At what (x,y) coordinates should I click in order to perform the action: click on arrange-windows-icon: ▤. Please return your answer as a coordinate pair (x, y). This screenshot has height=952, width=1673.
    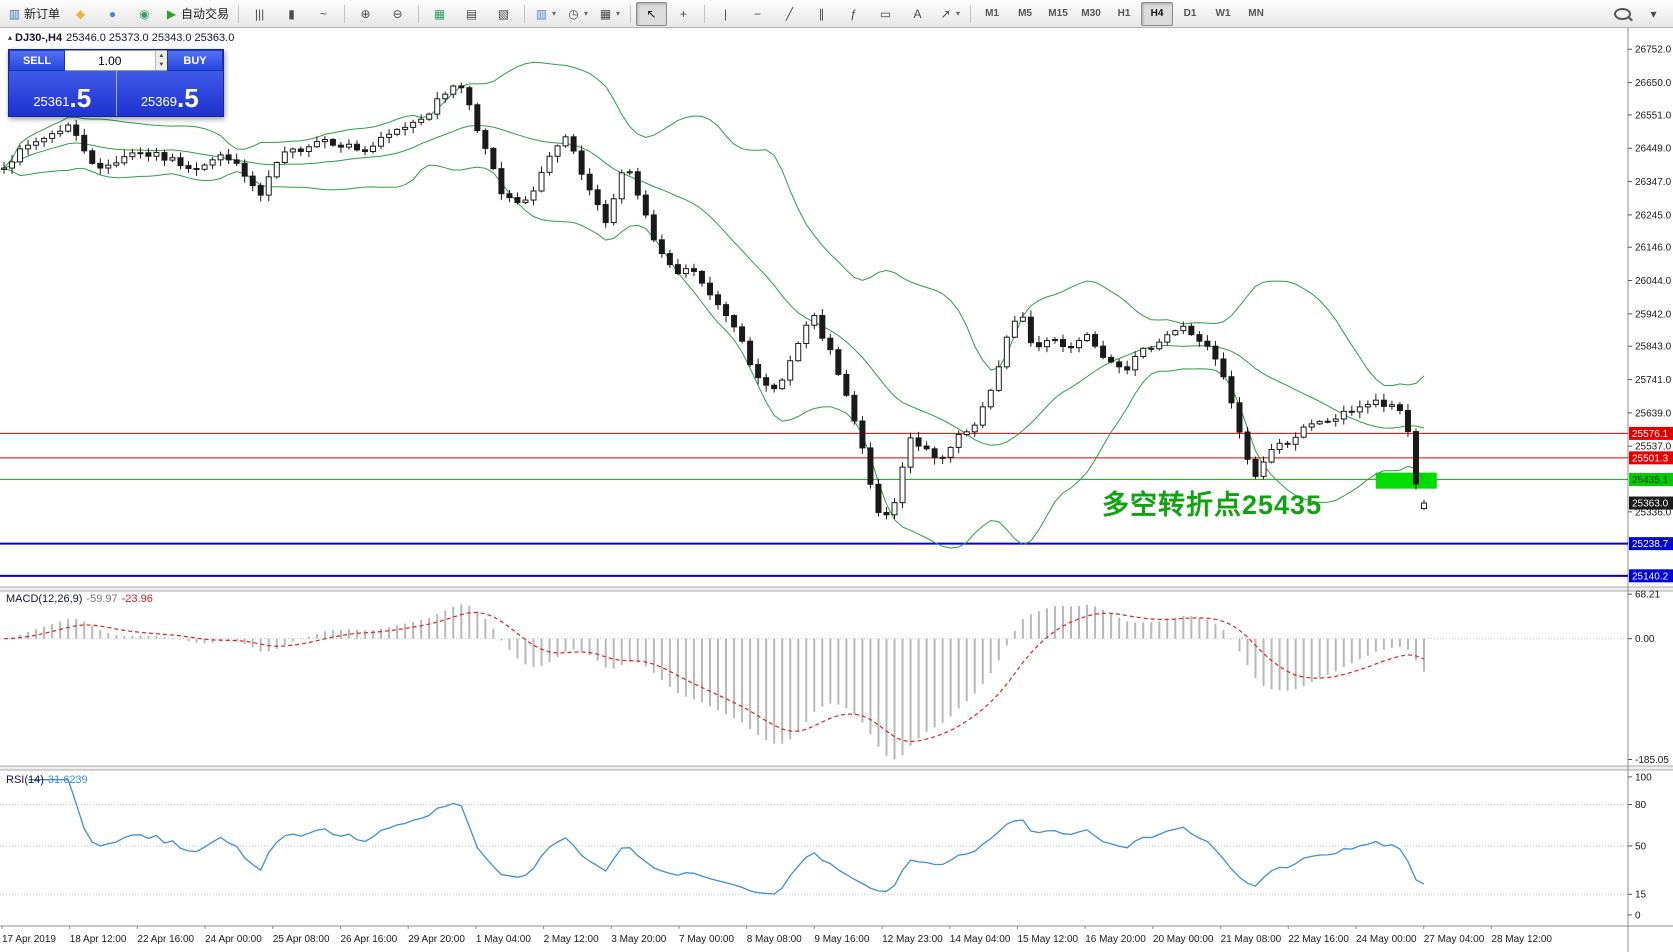
    Looking at the image, I should click on (471, 13).